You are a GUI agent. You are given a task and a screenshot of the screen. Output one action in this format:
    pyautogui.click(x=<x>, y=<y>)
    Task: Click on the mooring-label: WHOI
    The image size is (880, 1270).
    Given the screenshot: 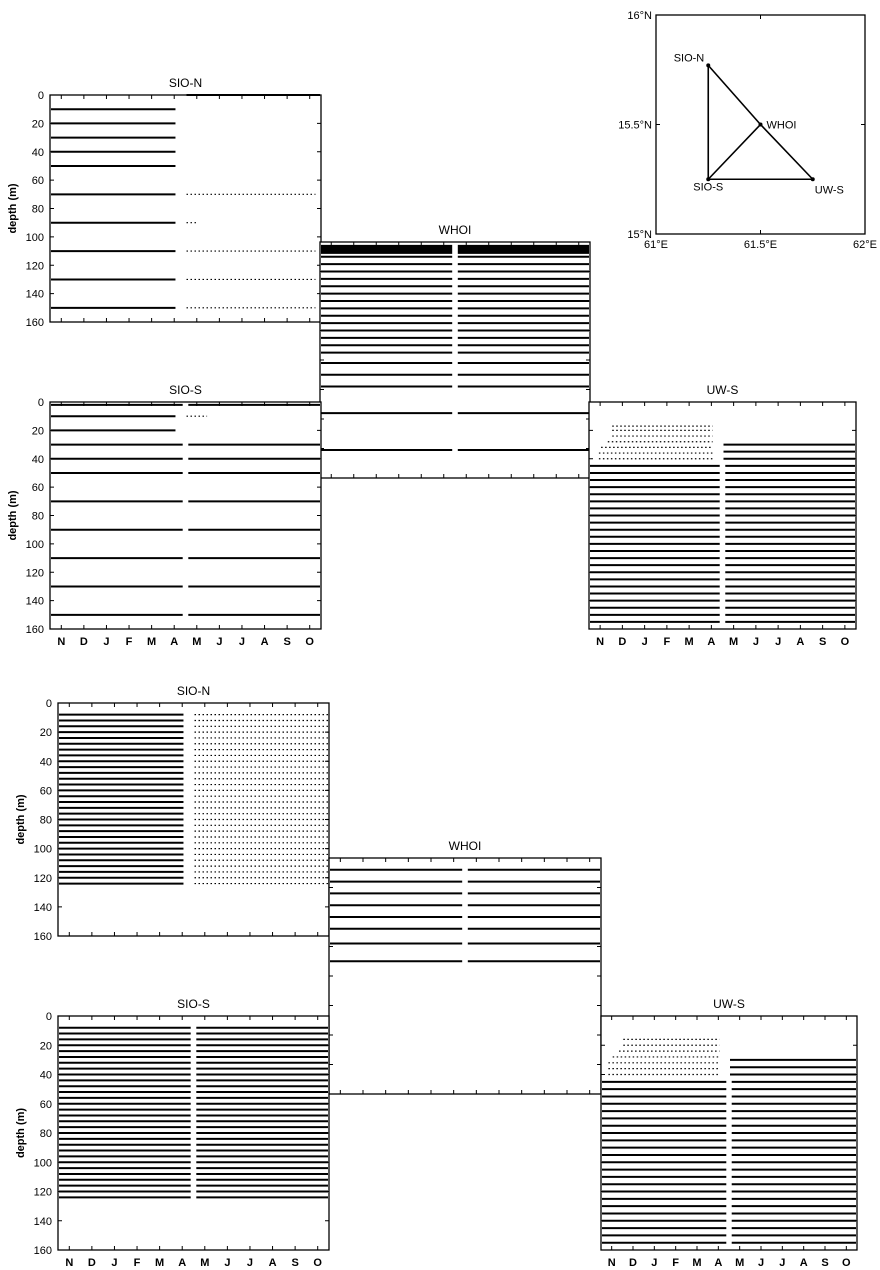 What is the action you would take?
    pyautogui.click(x=782, y=126)
    